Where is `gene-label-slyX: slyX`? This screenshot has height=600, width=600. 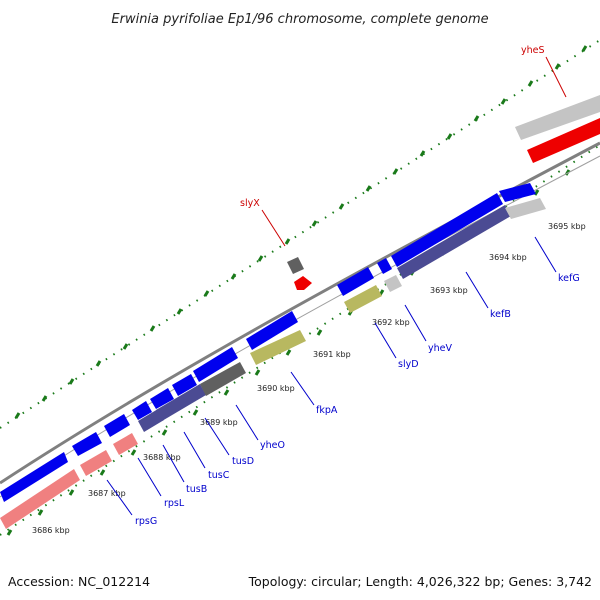
gene-label-slyX: slyX is located at coordinates (250, 203).